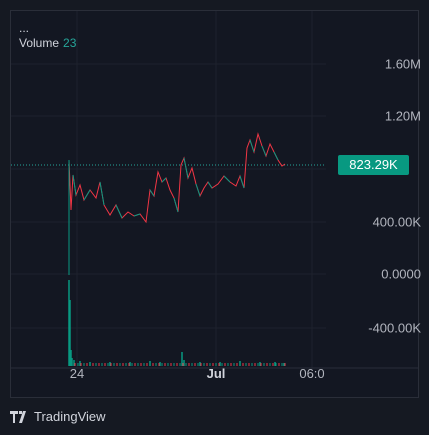 This screenshot has height=435, width=429. Describe the element at coordinates (39, 43) in the screenshot. I see `volume-label: Volume` at that location.